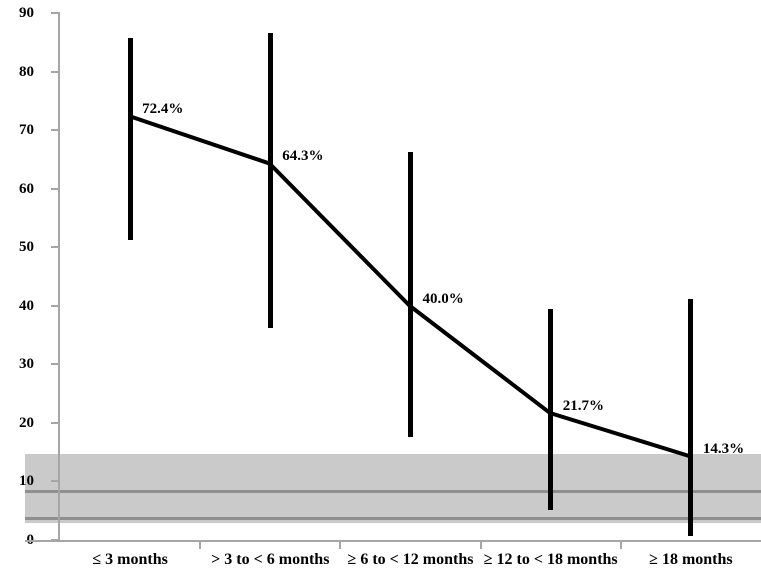  I want to click on x-axis-line, so click(393, 541).